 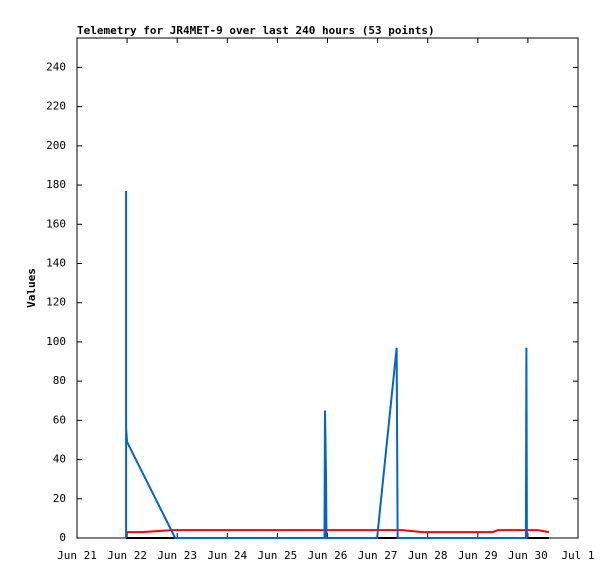 What do you see at coordinates (478, 555) in the screenshot?
I see `x-tick-label: Jun 29` at bounding box center [478, 555].